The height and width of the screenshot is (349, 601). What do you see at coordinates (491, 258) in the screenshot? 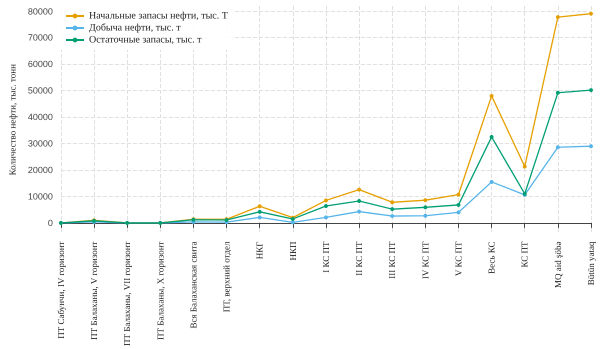
I see `x-tick-label: Весь КС` at bounding box center [491, 258].